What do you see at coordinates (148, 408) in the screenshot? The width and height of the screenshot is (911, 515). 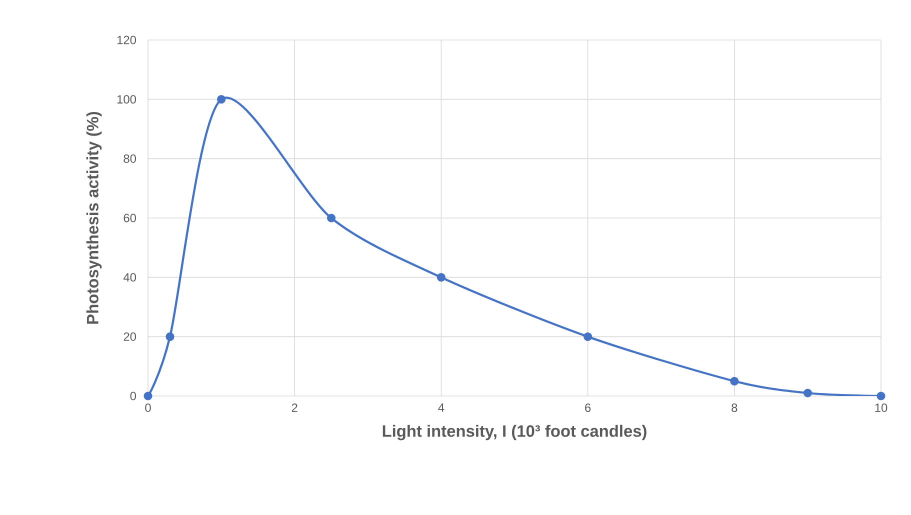 I see `x-tick-label: 0` at bounding box center [148, 408].